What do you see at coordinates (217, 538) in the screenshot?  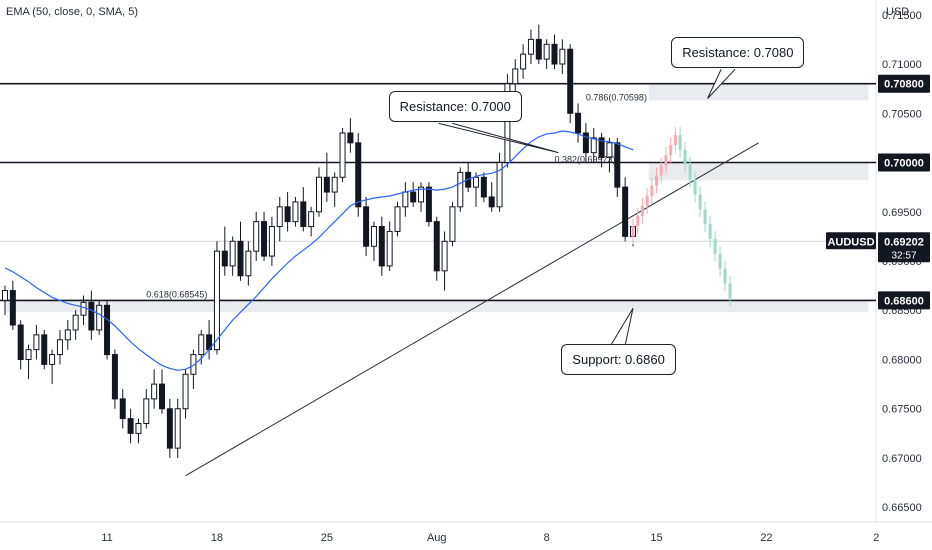 I see `time-tick-label: 18` at bounding box center [217, 538].